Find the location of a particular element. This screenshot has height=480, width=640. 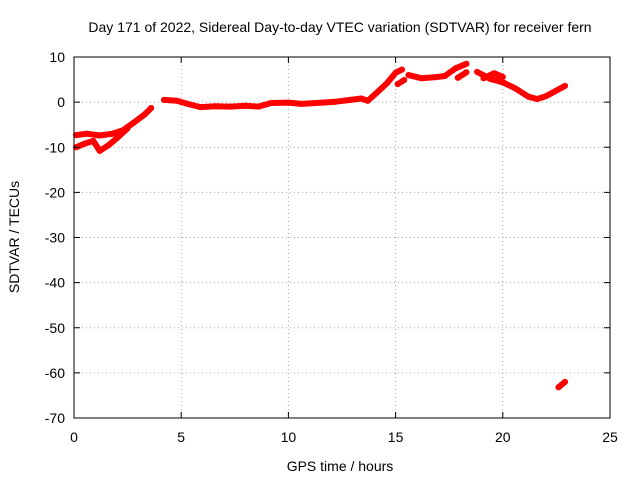

y-tick-label: 10 is located at coordinates (57, 57).